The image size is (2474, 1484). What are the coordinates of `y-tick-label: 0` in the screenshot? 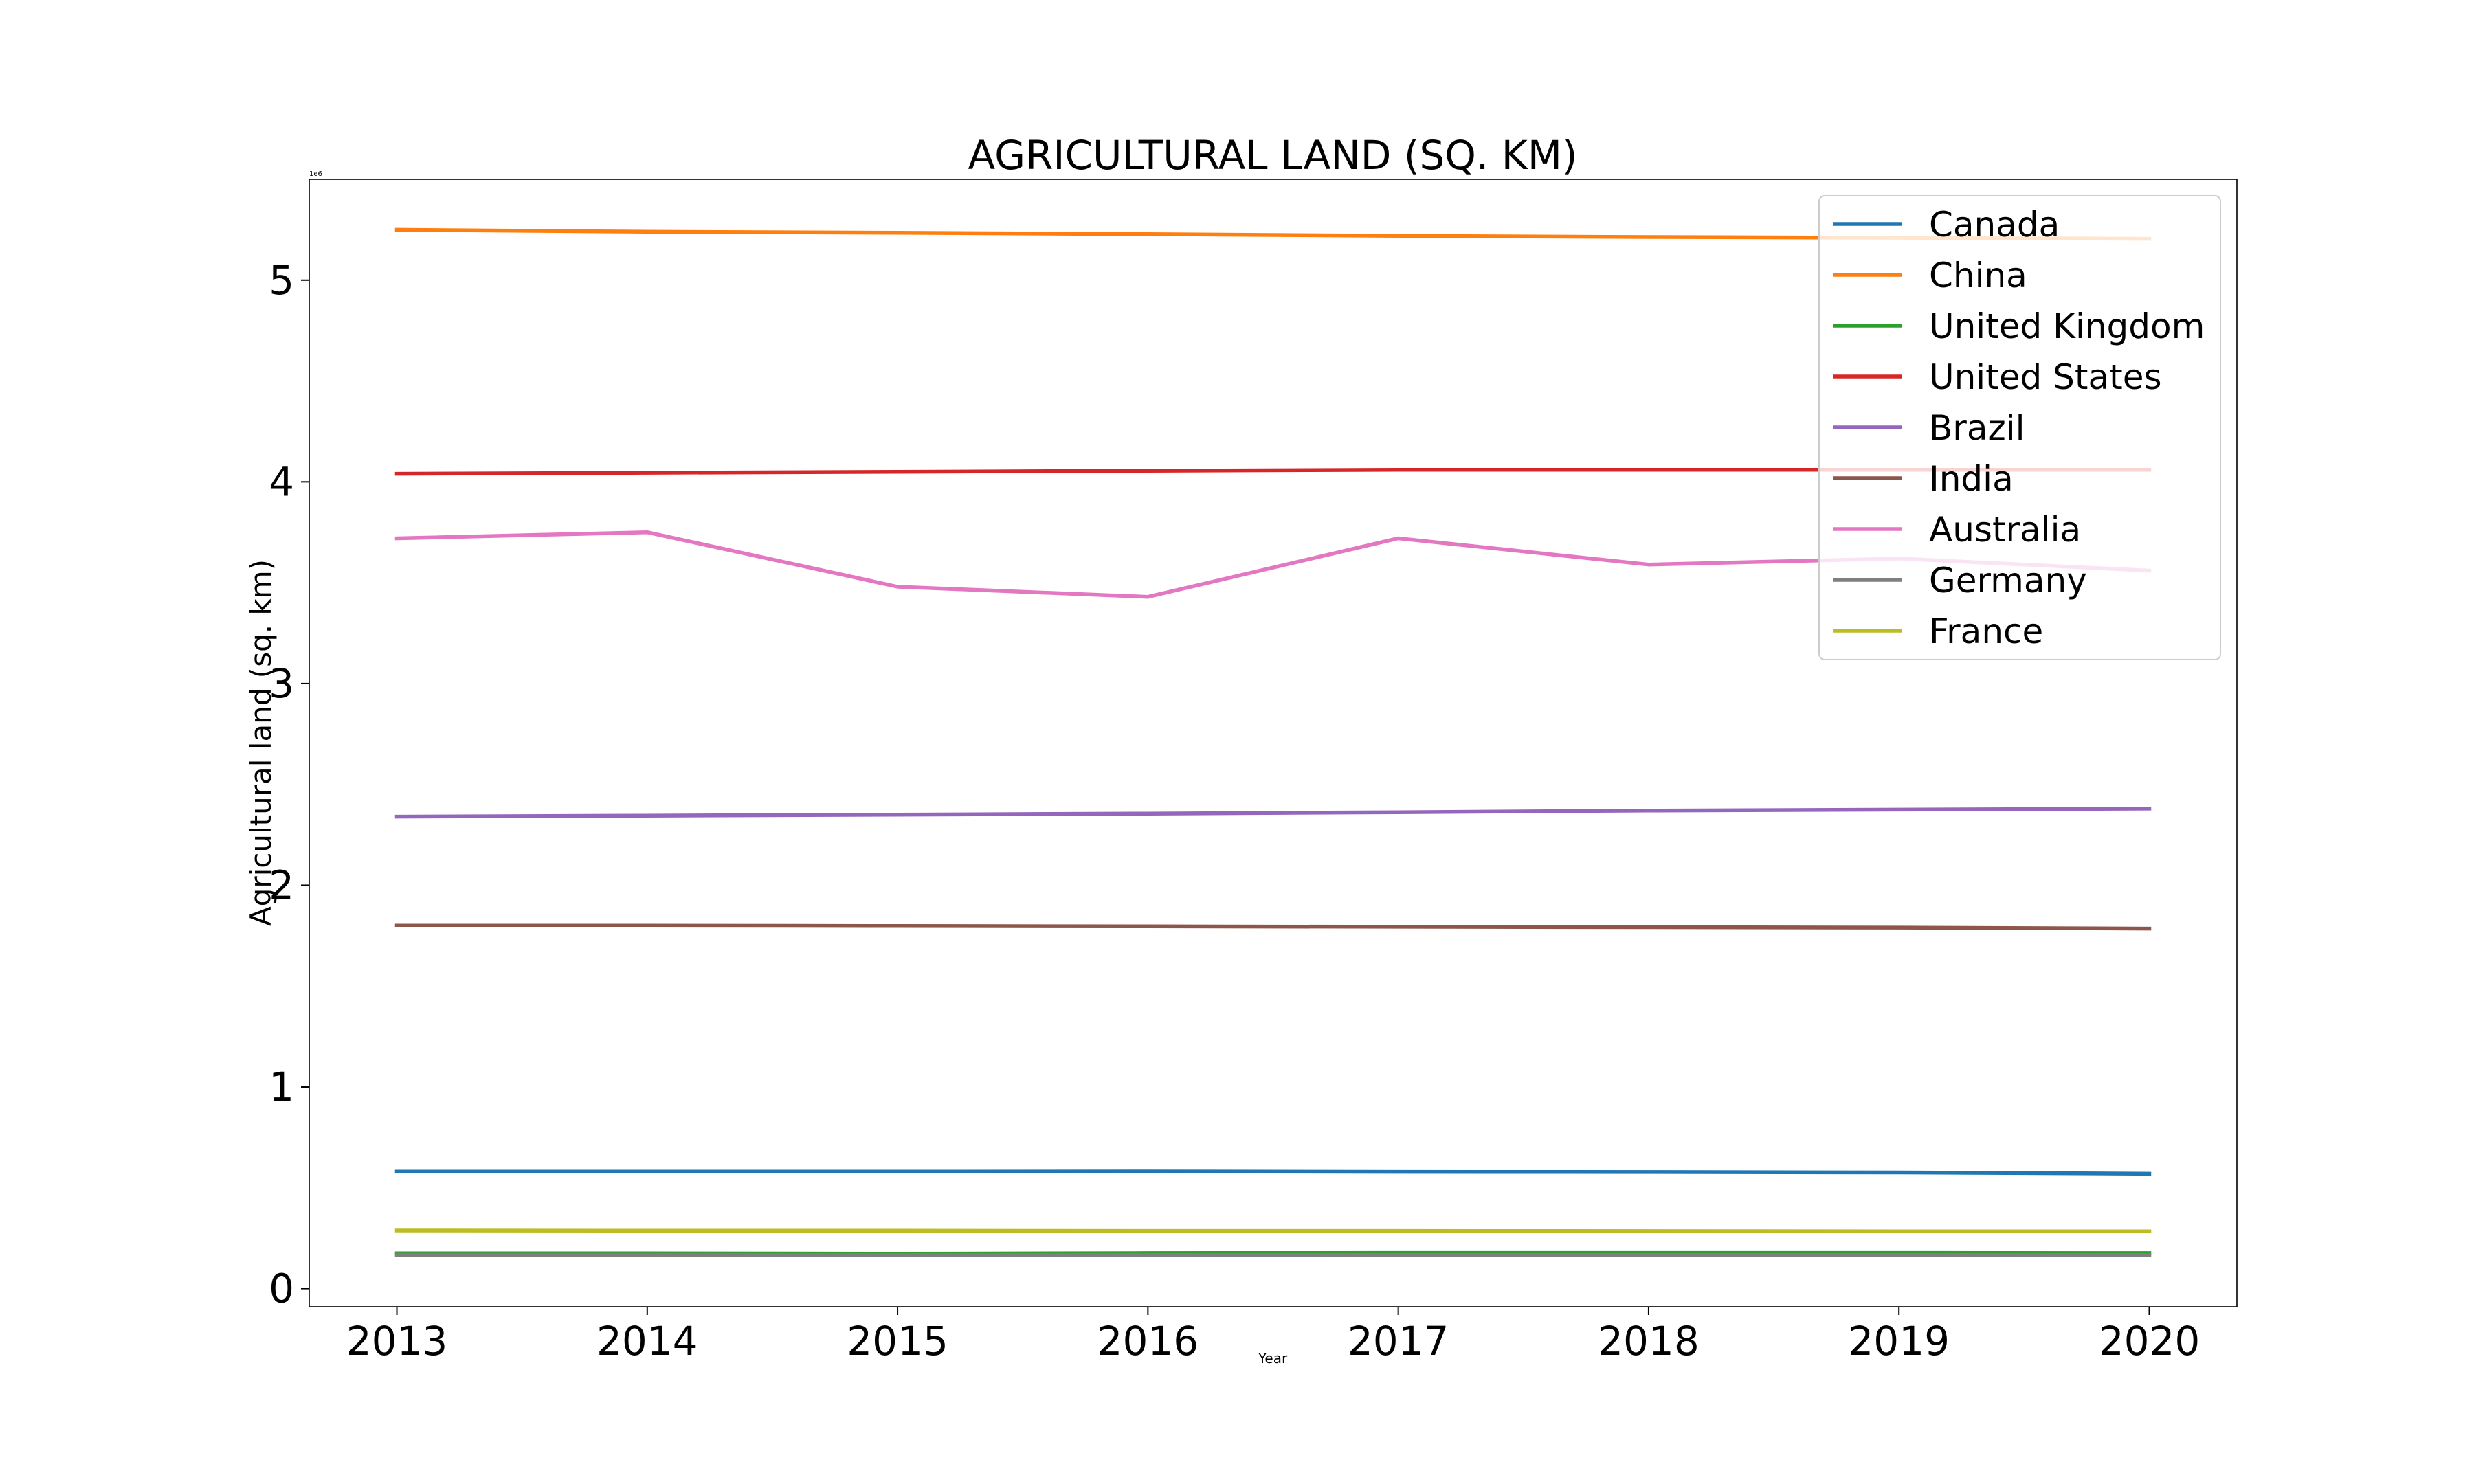 It's located at (281, 1289).